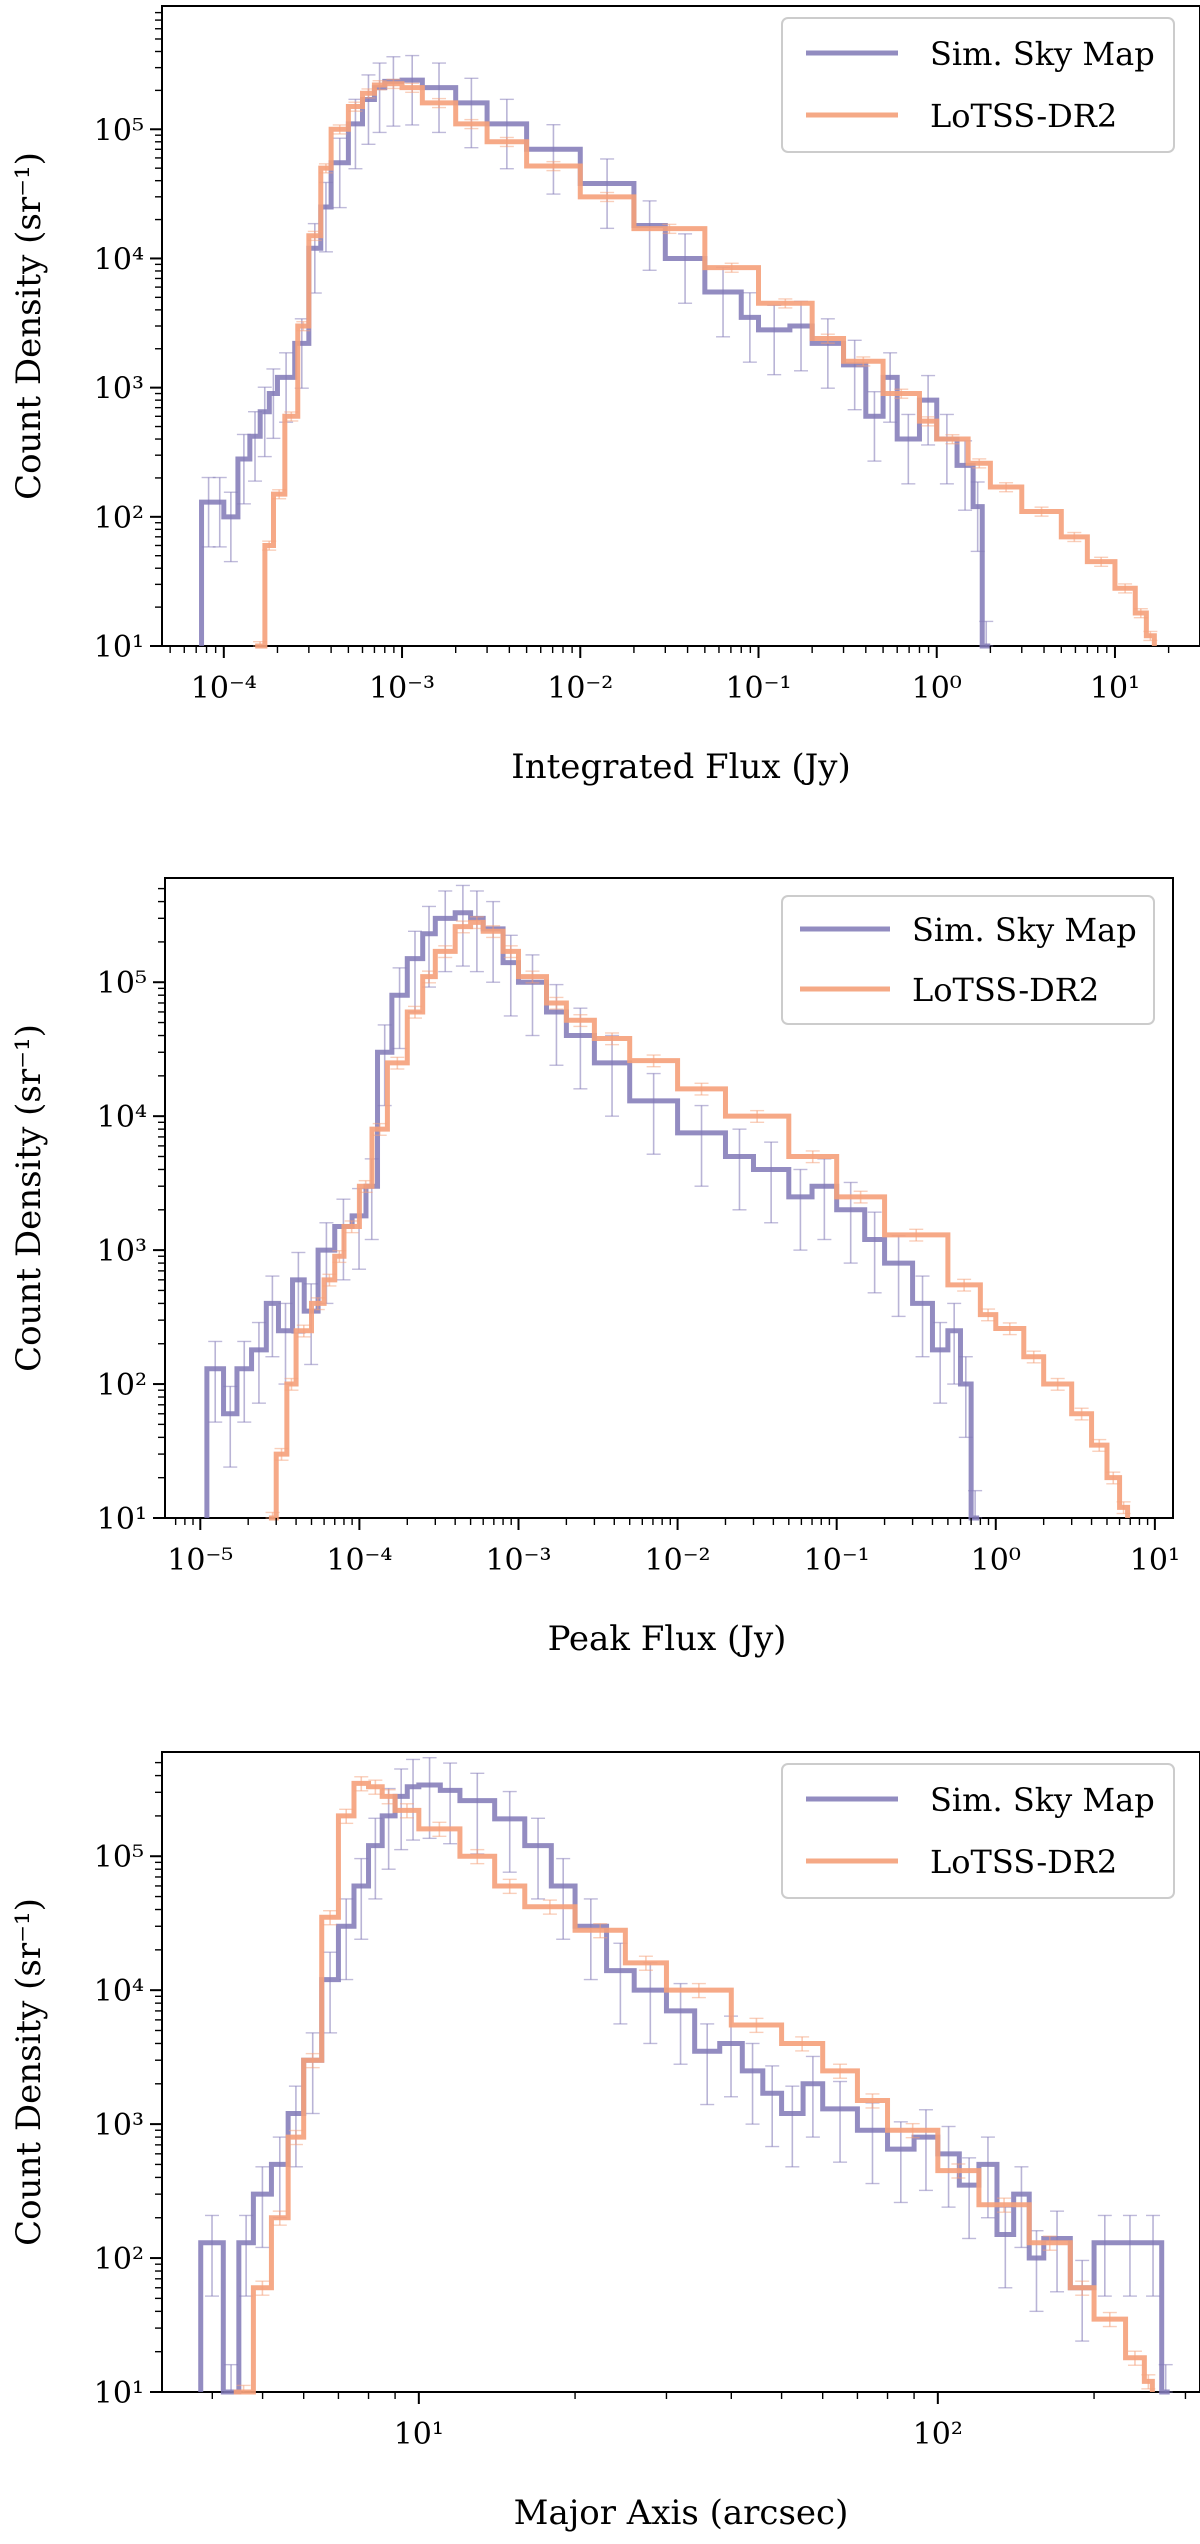  What do you see at coordinates (667, 1639) in the screenshot?
I see `x-axis-label: Peak Flux (Jy)` at bounding box center [667, 1639].